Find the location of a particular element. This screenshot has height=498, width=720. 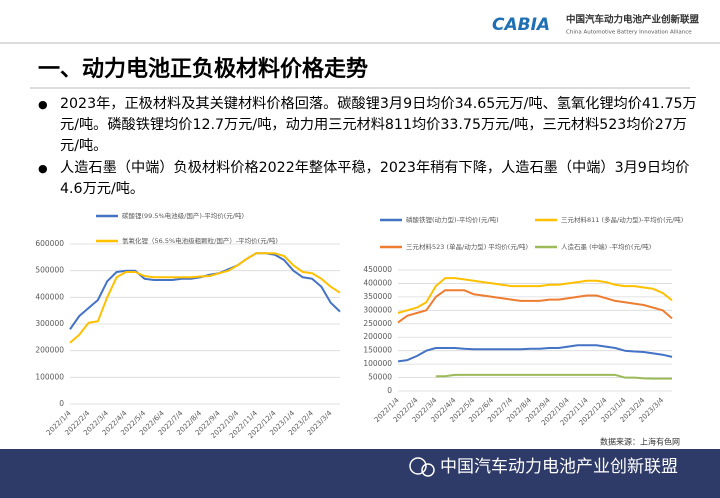

legend-label: 磷酸铁锂(动力型)-平均价(元/吨) is located at coordinates (452, 219).